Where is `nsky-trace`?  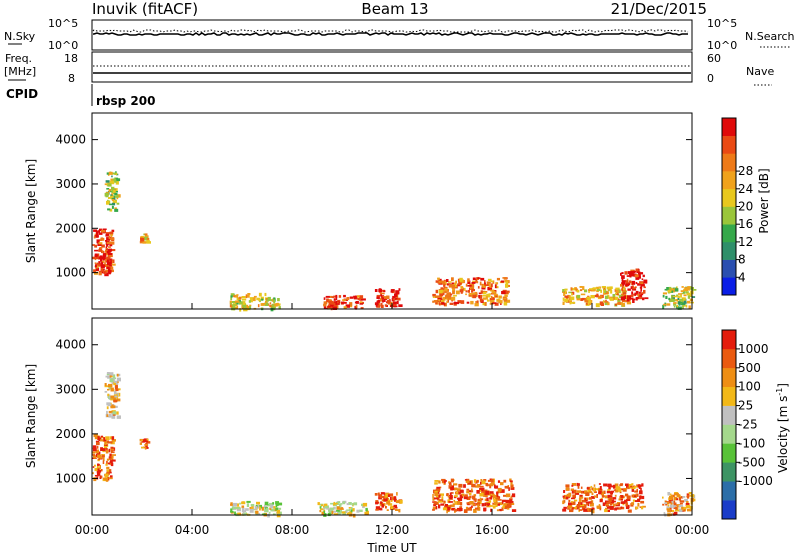
nsky-trace is located at coordinates (390, 34).